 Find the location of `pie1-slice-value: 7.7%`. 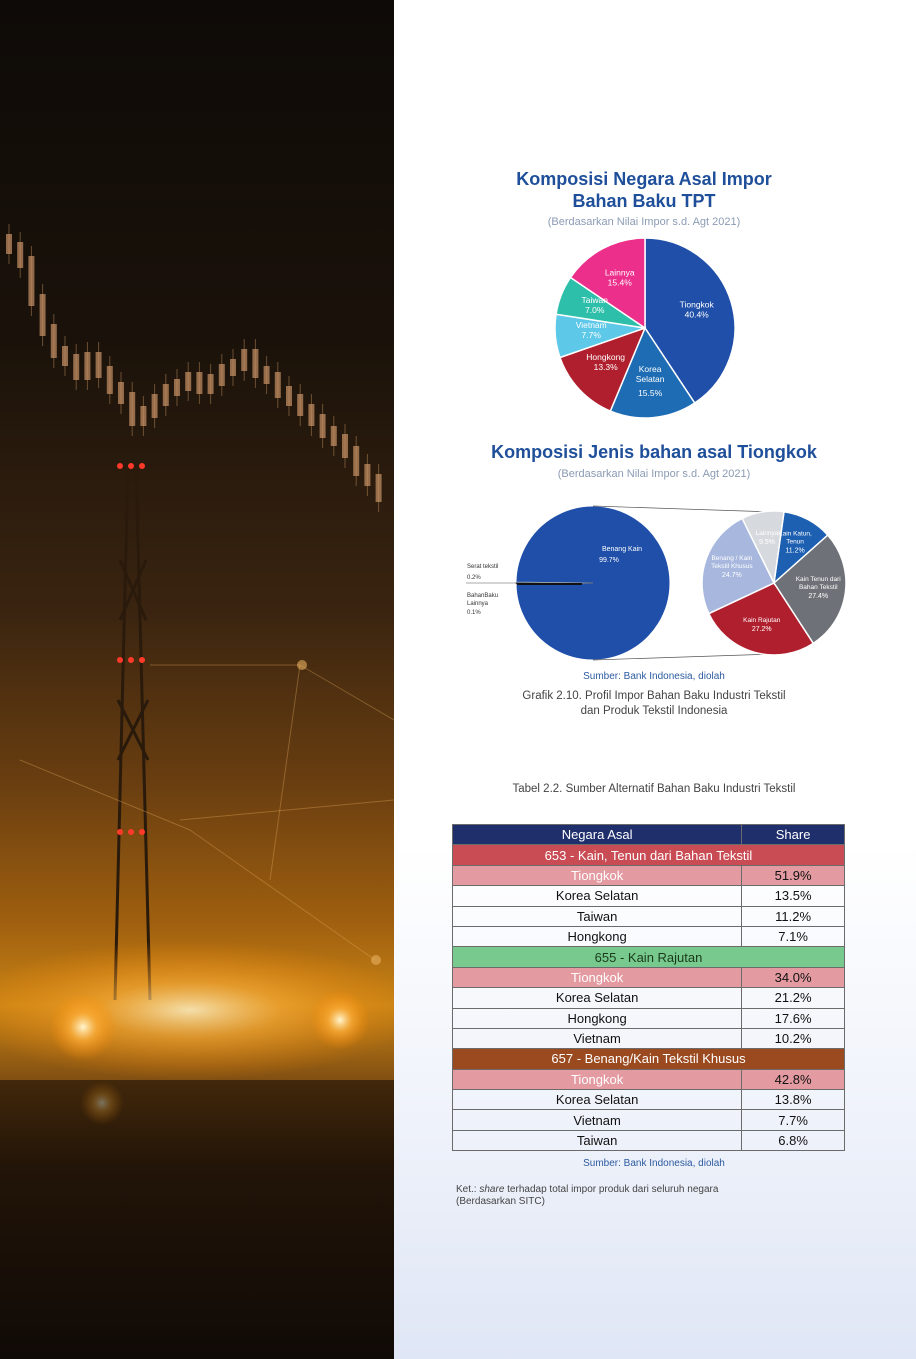

pie1-slice-value: 7.7% is located at coordinates (592, 335).